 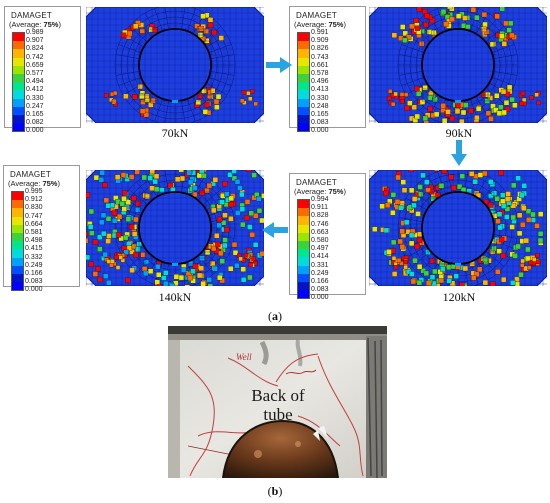 What do you see at coordinates (35, 74) in the screenshot?
I see `legend-value: 0.577` at bounding box center [35, 74].